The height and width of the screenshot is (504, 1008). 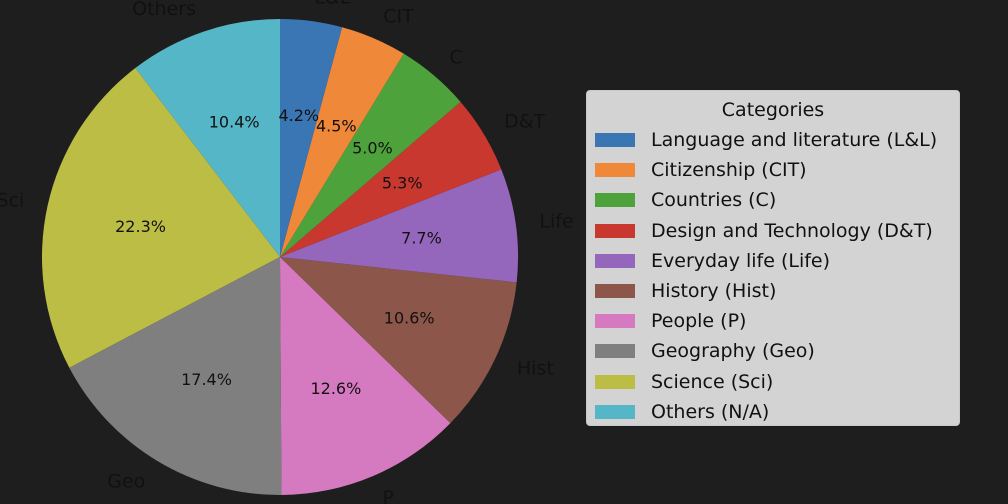 I want to click on legend-label: Design and Technology (D&T), so click(x=792, y=230).